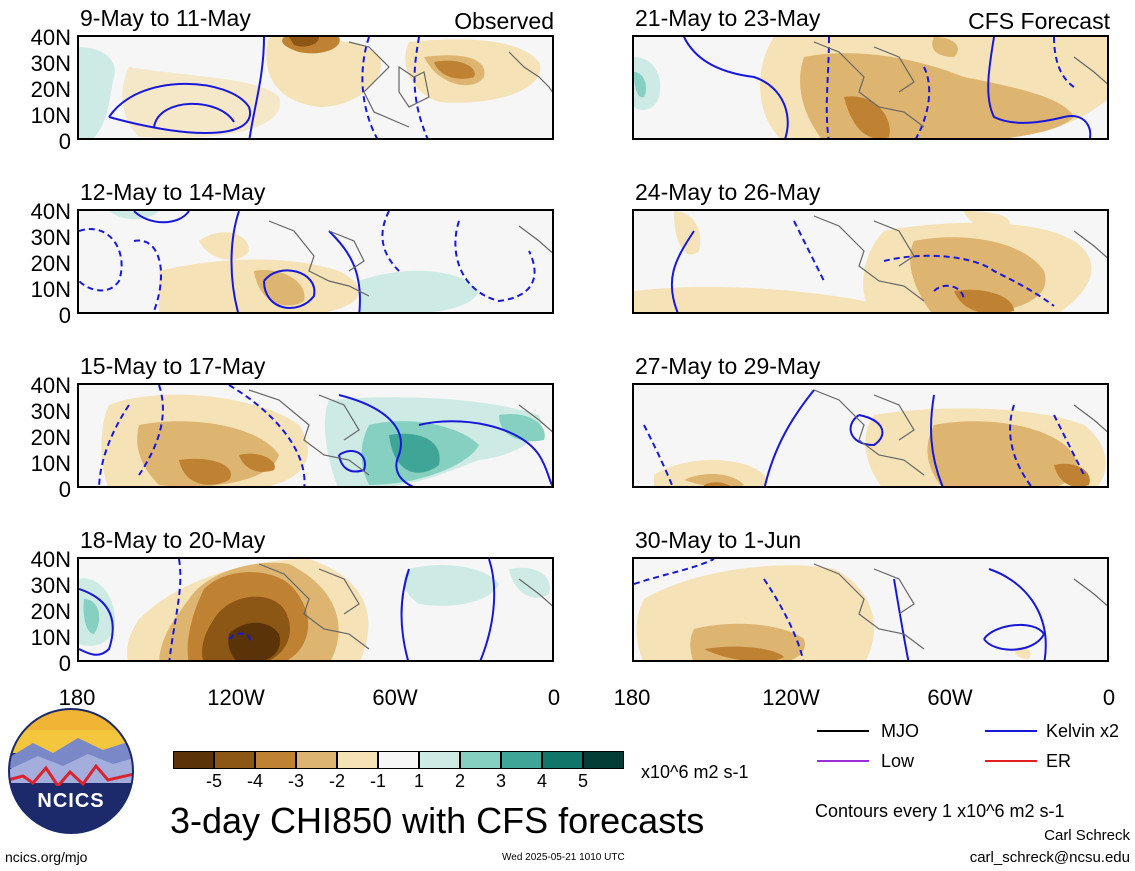 The image size is (1135, 871). What do you see at coordinates (460, 781) in the screenshot?
I see `colorbar-label: 2` at bounding box center [460, 781].